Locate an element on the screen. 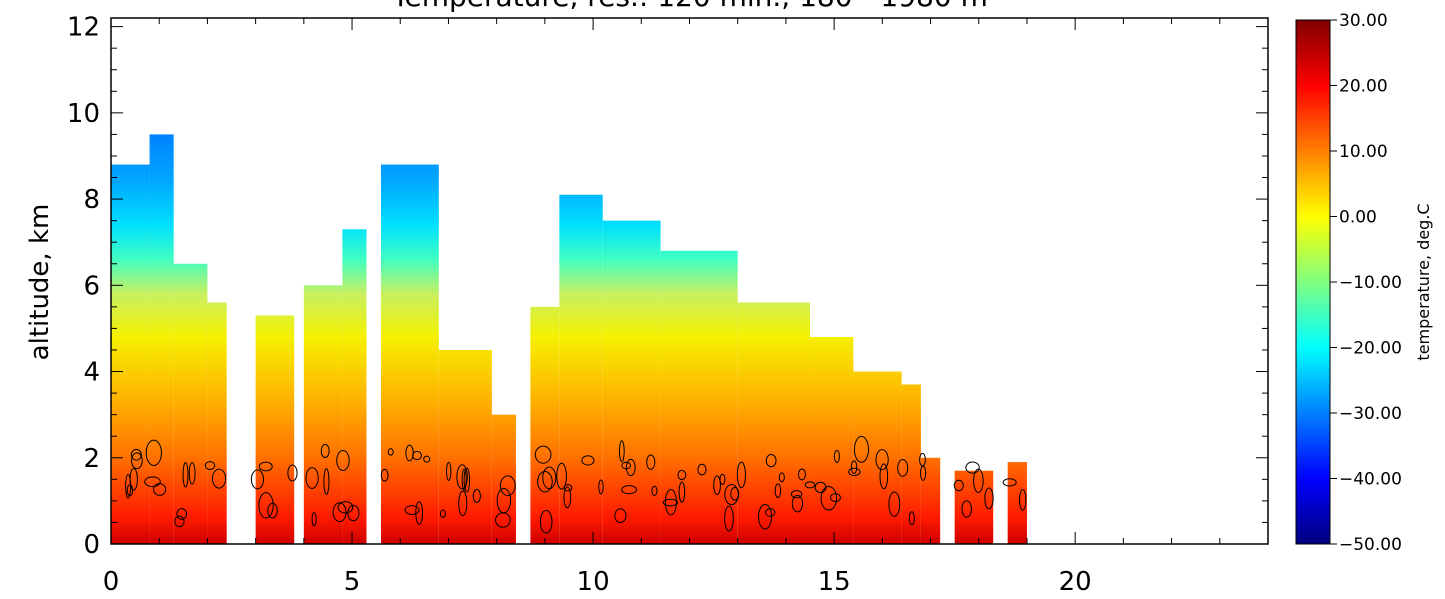 The image size is (1445, 599). y-tick-label: 12 is located at coordinates (83, 28).